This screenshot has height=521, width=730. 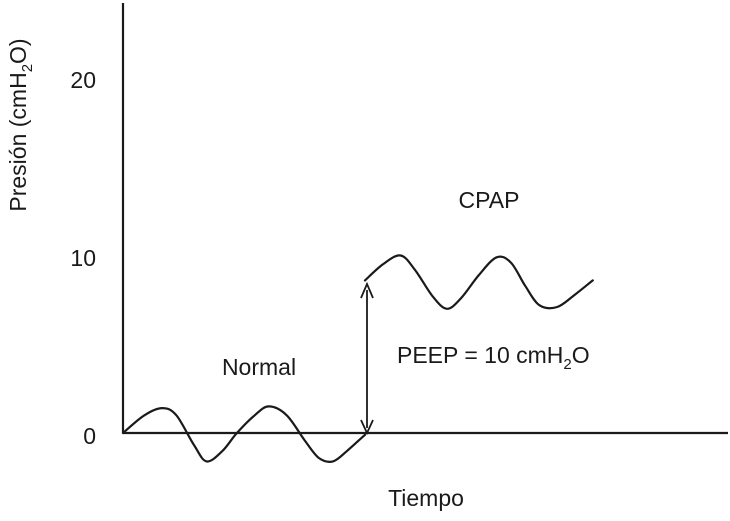 What do you see at coordinates (89, 436) in the screenshot?
I see `y-tick-label: 0` at bounding box center [89, 436].